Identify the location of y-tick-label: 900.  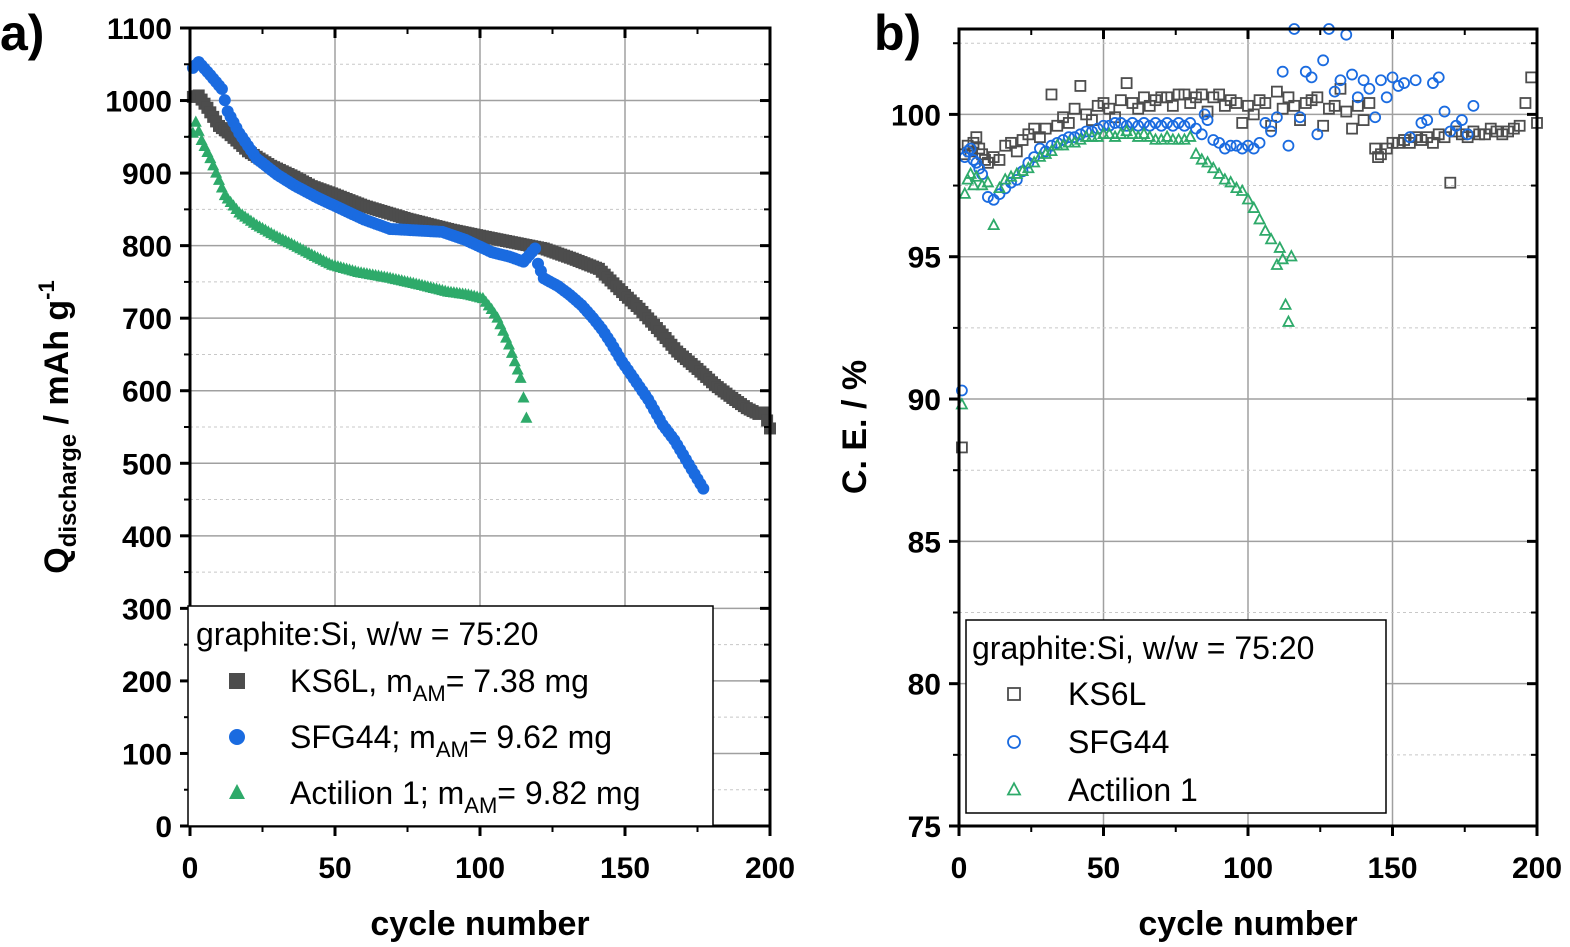
(147, 174).